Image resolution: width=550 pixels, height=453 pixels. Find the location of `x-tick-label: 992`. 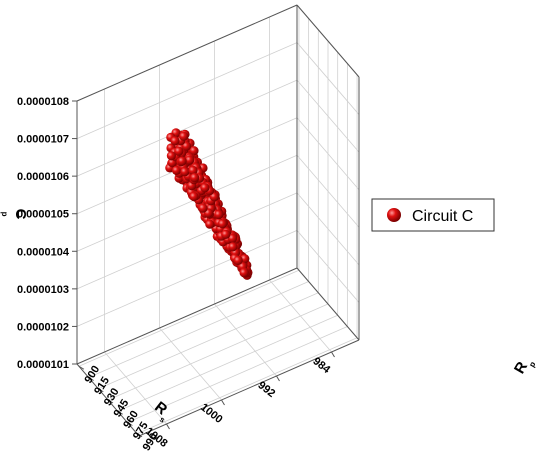

x-tick-label: 992 is located at coordinates (266, 389).